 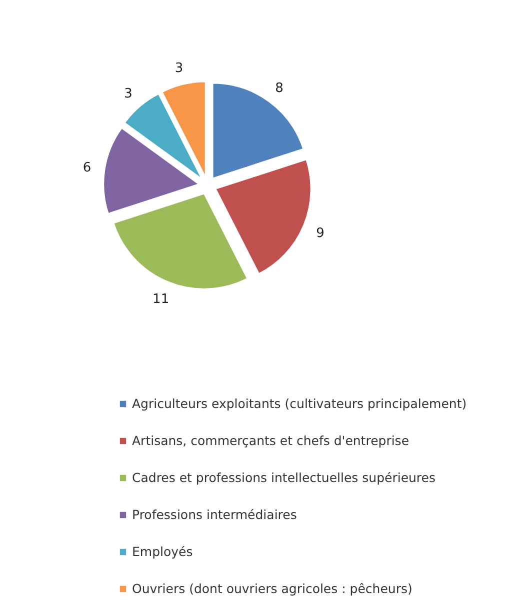 I want to click on legend-label: Ouvriers (dont ouvriers agricoles : pêcheurs), so click(x=272, y=589).